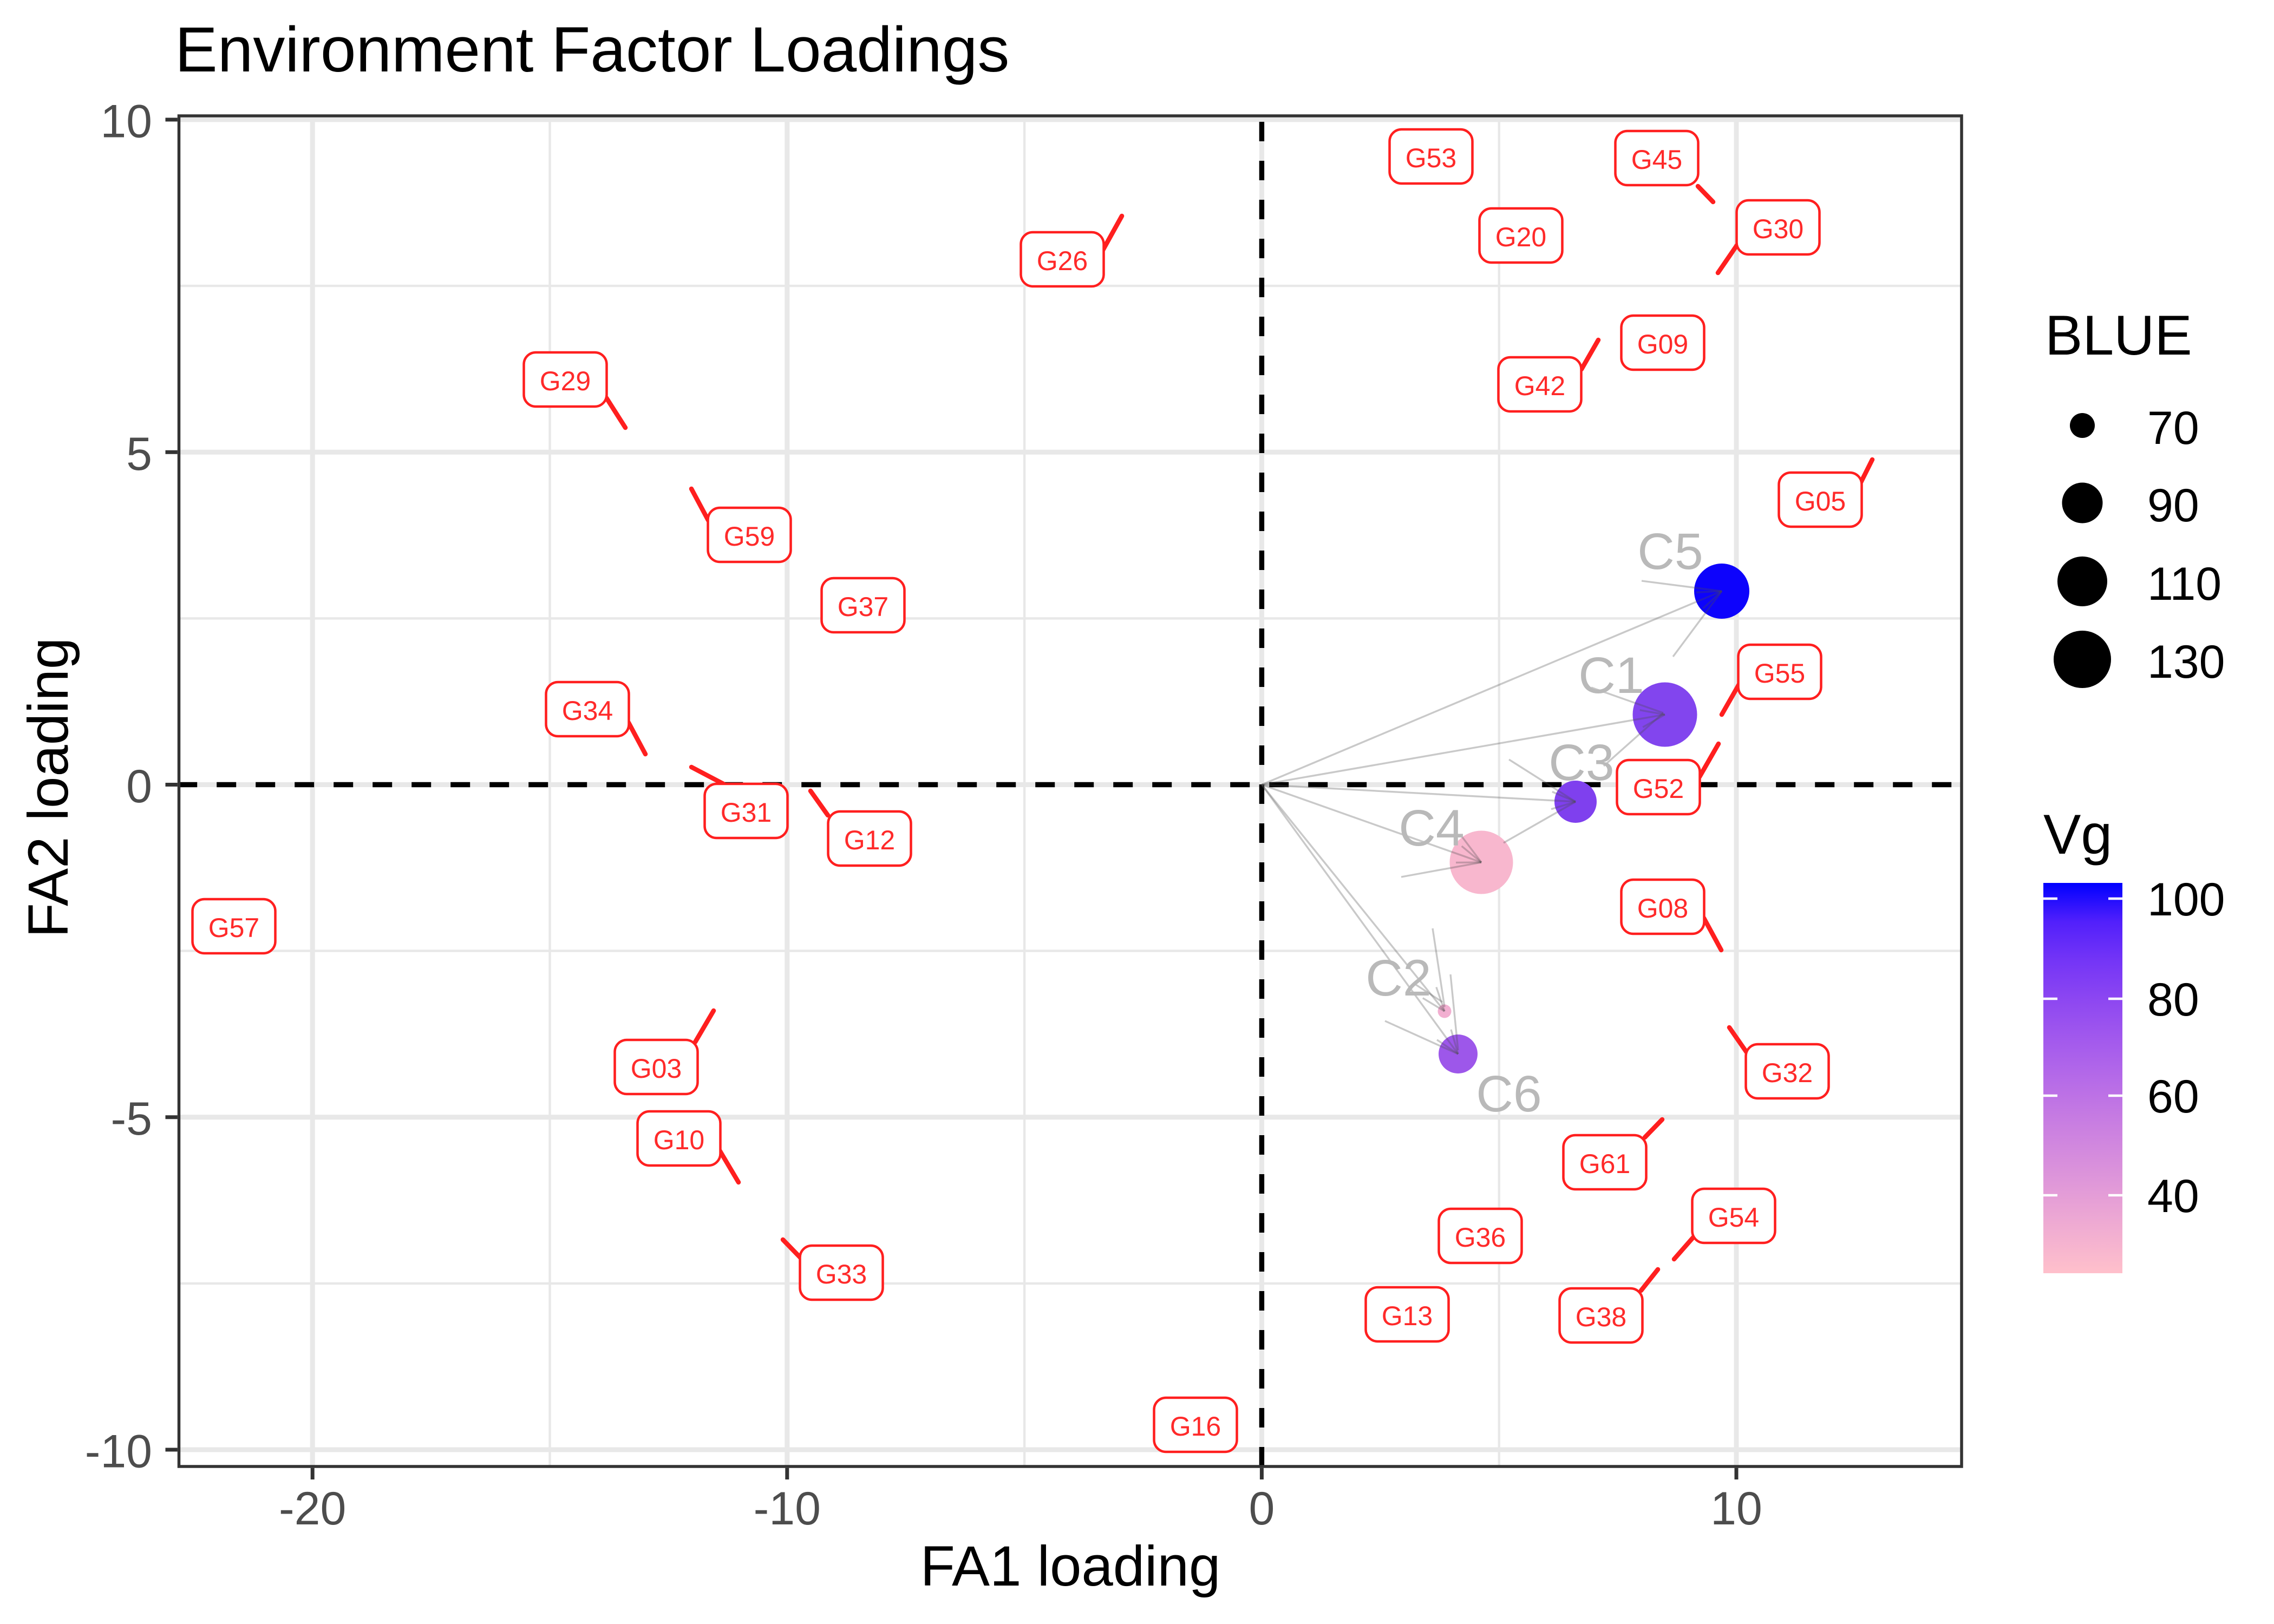 This screenshot has height=1624, width=2274. What do you see at coordinates (1780, 673) in the screenshot?
I see `svg-text: G55` at bounding box center [1780, 673].